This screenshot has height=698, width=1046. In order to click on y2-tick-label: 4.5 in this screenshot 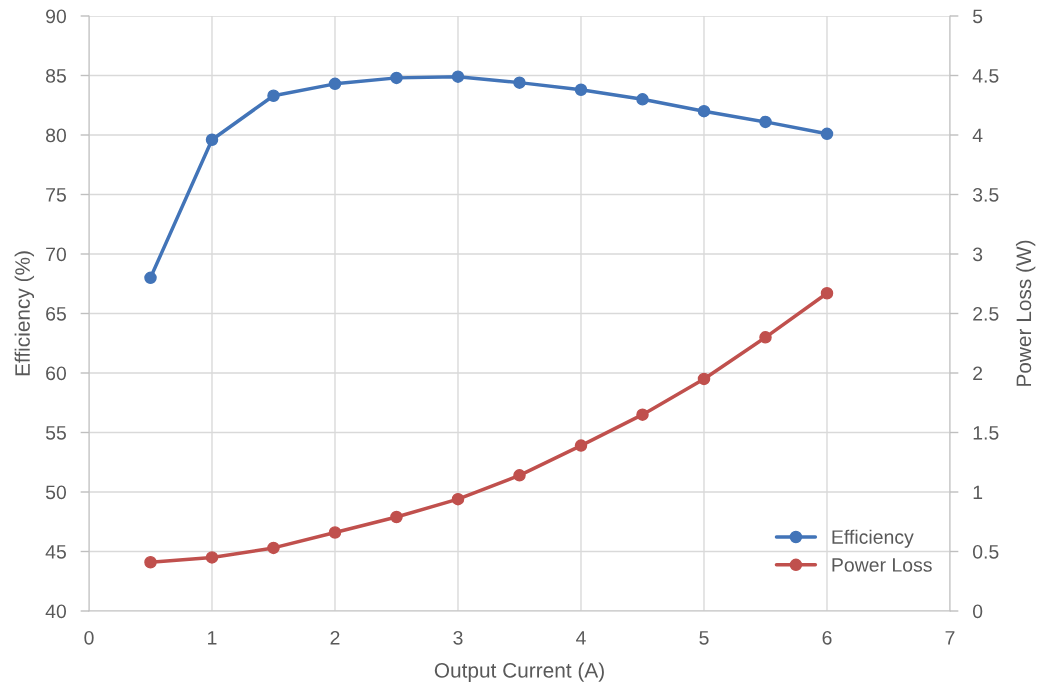, I will do `click(985, 76)`.